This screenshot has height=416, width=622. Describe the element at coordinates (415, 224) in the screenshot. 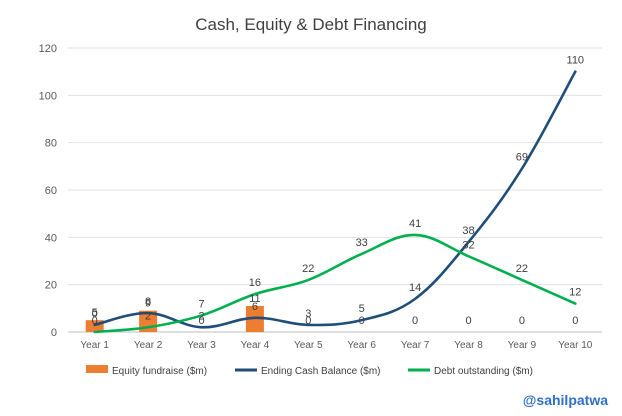

I see `data-label: 41` at that location.